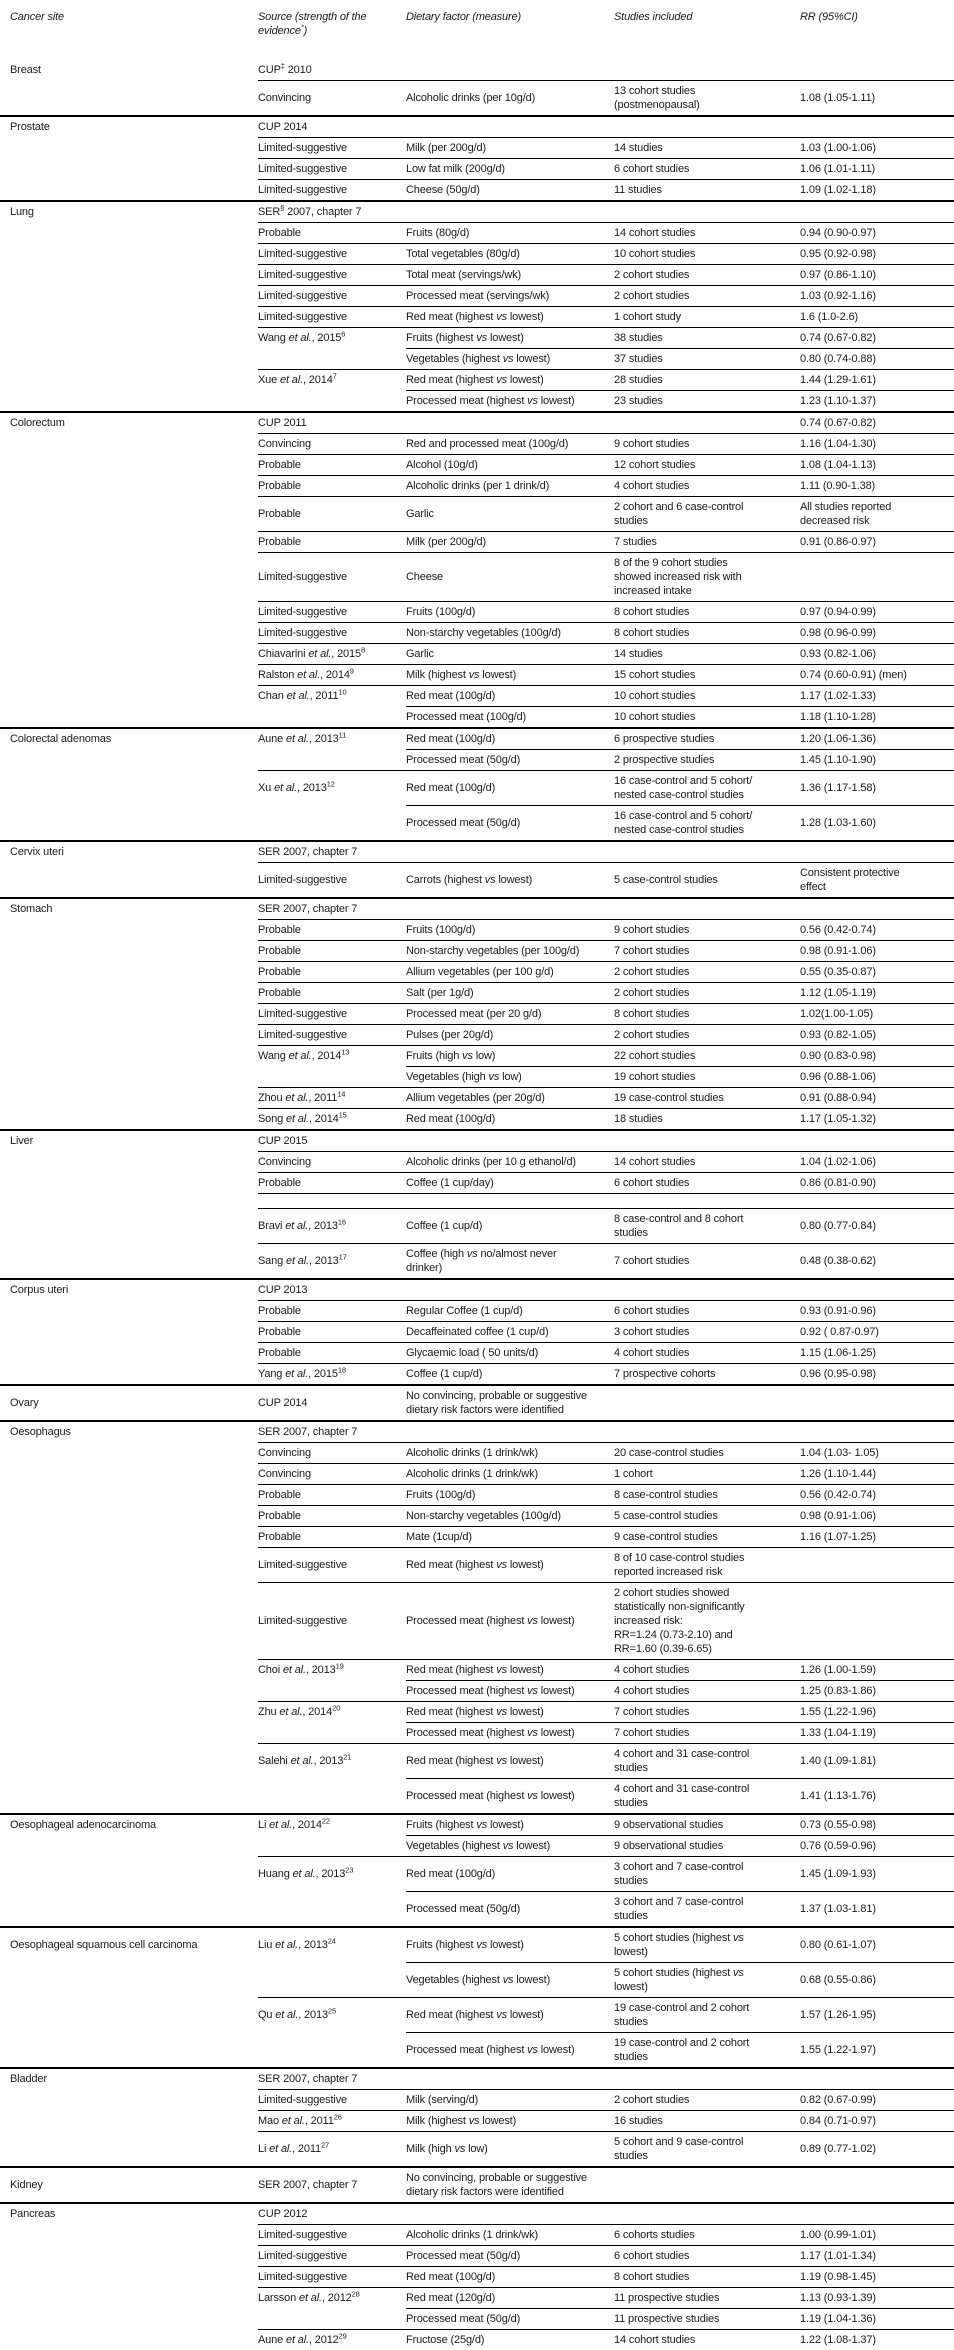 The width and height of the screenshot is (954, 2350). Describe the element at coordinates (332, 2150) in the screenshot. I see `cell-source: Li et al., 201127` at that location.